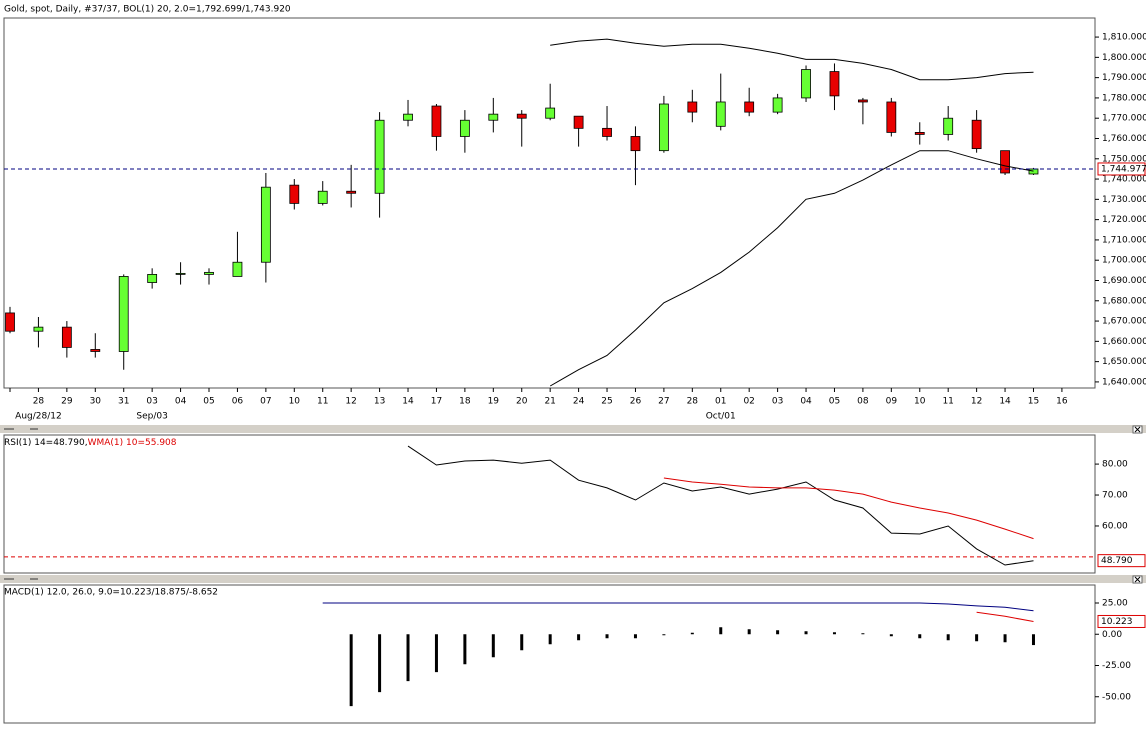 This screenshot has width=1146, height=730. Describe the element at coordinates (1124, 301) in the screenshot. I see `y-tick-label: 1,680.000` at that location.